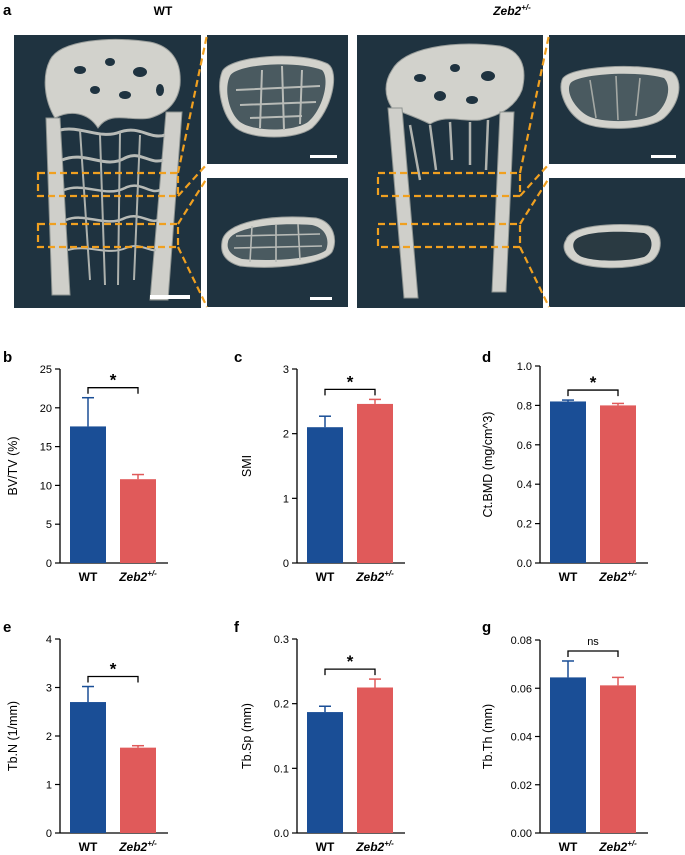  What do you see at coordinates (281, 705) in the screenshot?
I see `y-tick-label-f: 0.2` at bounding box center [281, 705].